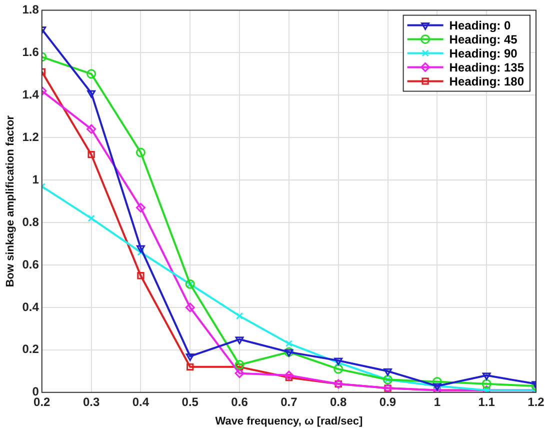 This screenshot has height=432, width=548. What do you see at coordinates (536, 401) in the screenshot?
I see `x-tick-label: 1.2` at bounding box center [536, 401].